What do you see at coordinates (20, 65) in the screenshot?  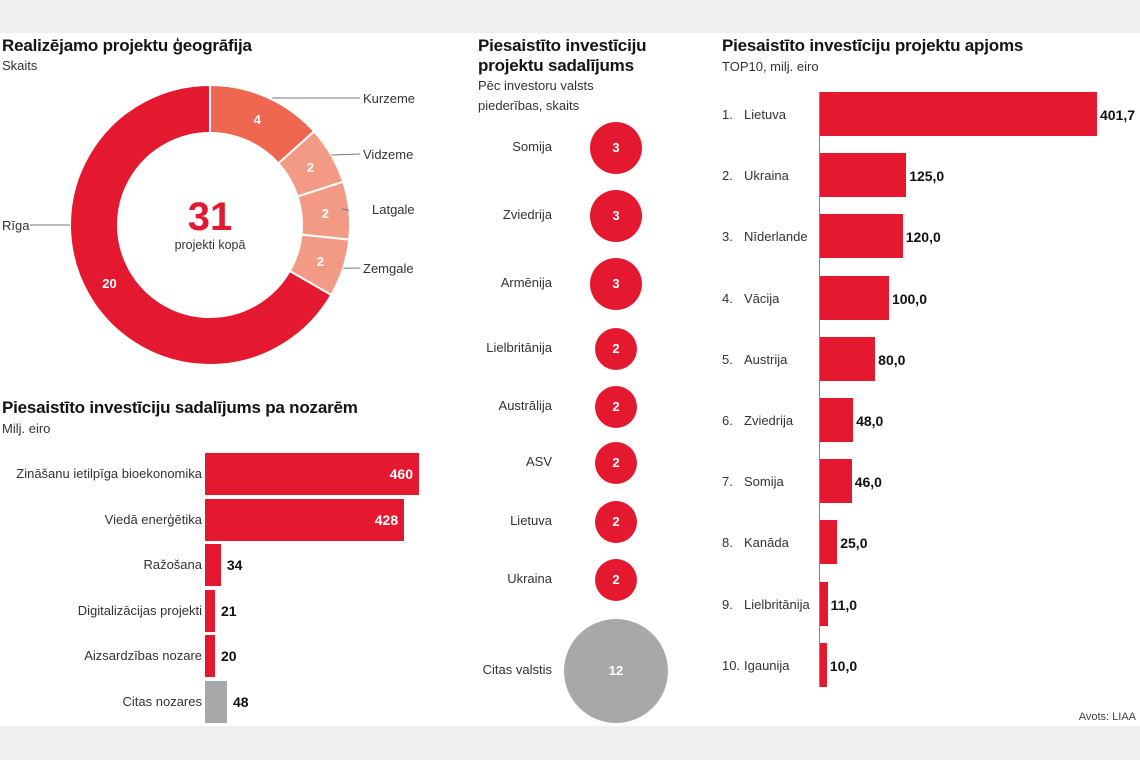 I see `geography-subtitle: Skaits` at bounding box center [20, 65].